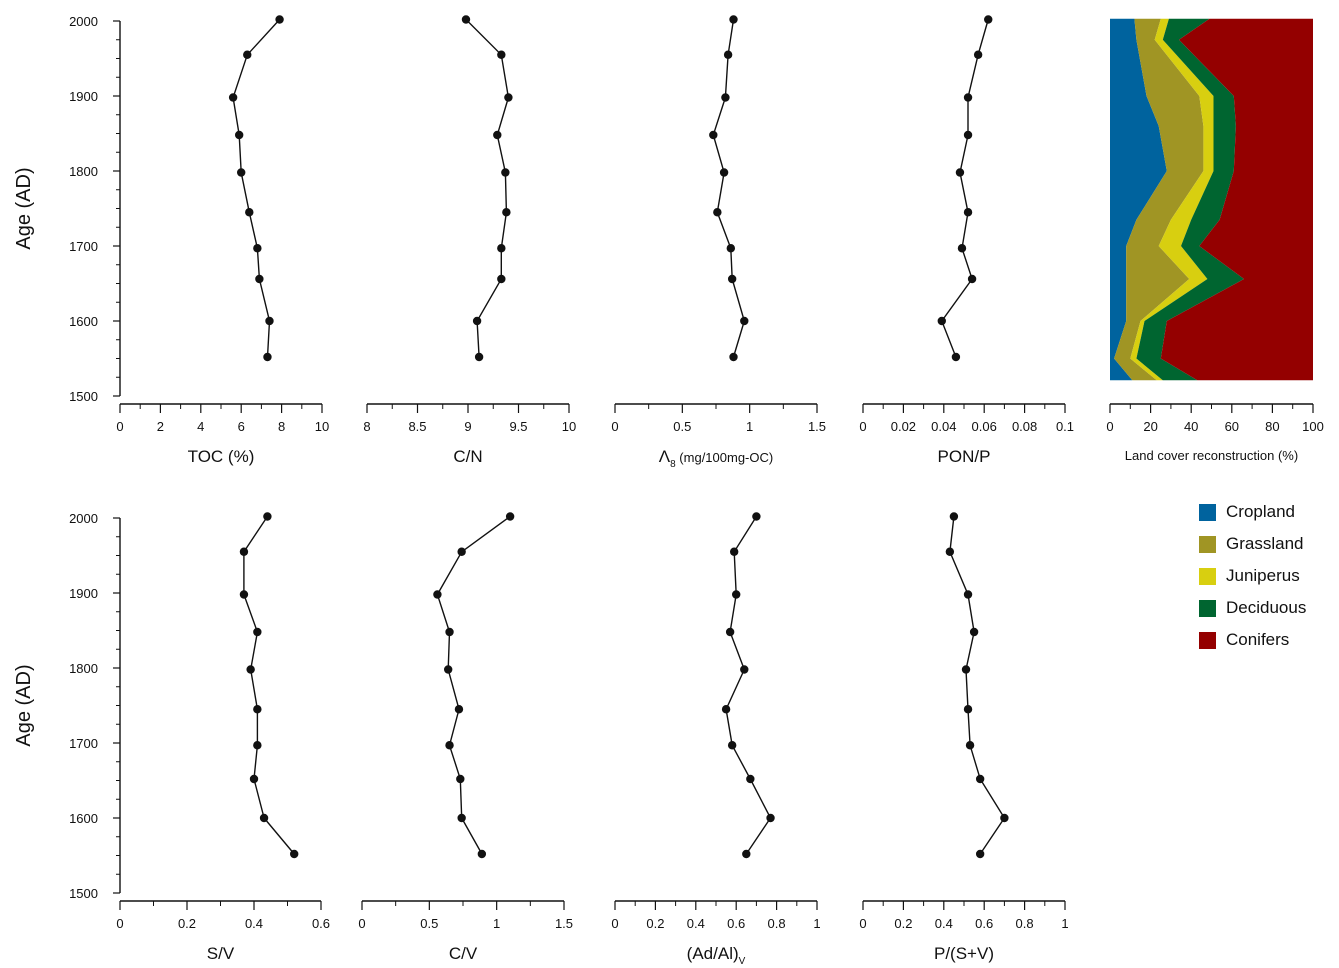 This screenshot has height=968, width=1339. I want to click on series-line-cv, so click(473, 685).